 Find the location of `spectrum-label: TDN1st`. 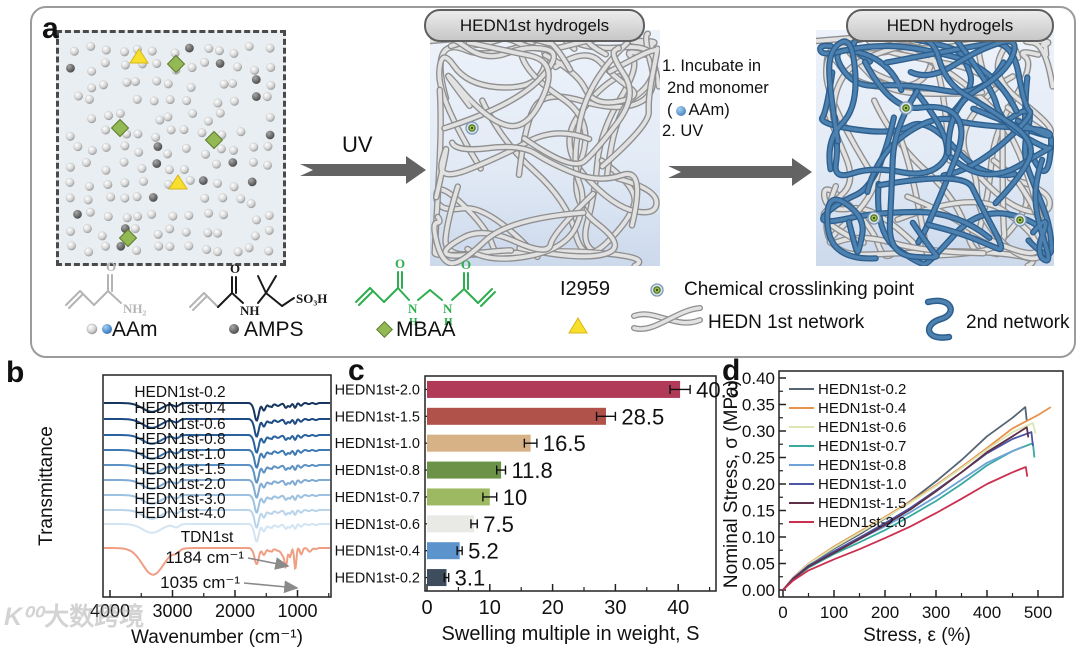

spectrum-label: TDN1st is located at coordinates (207, 537).